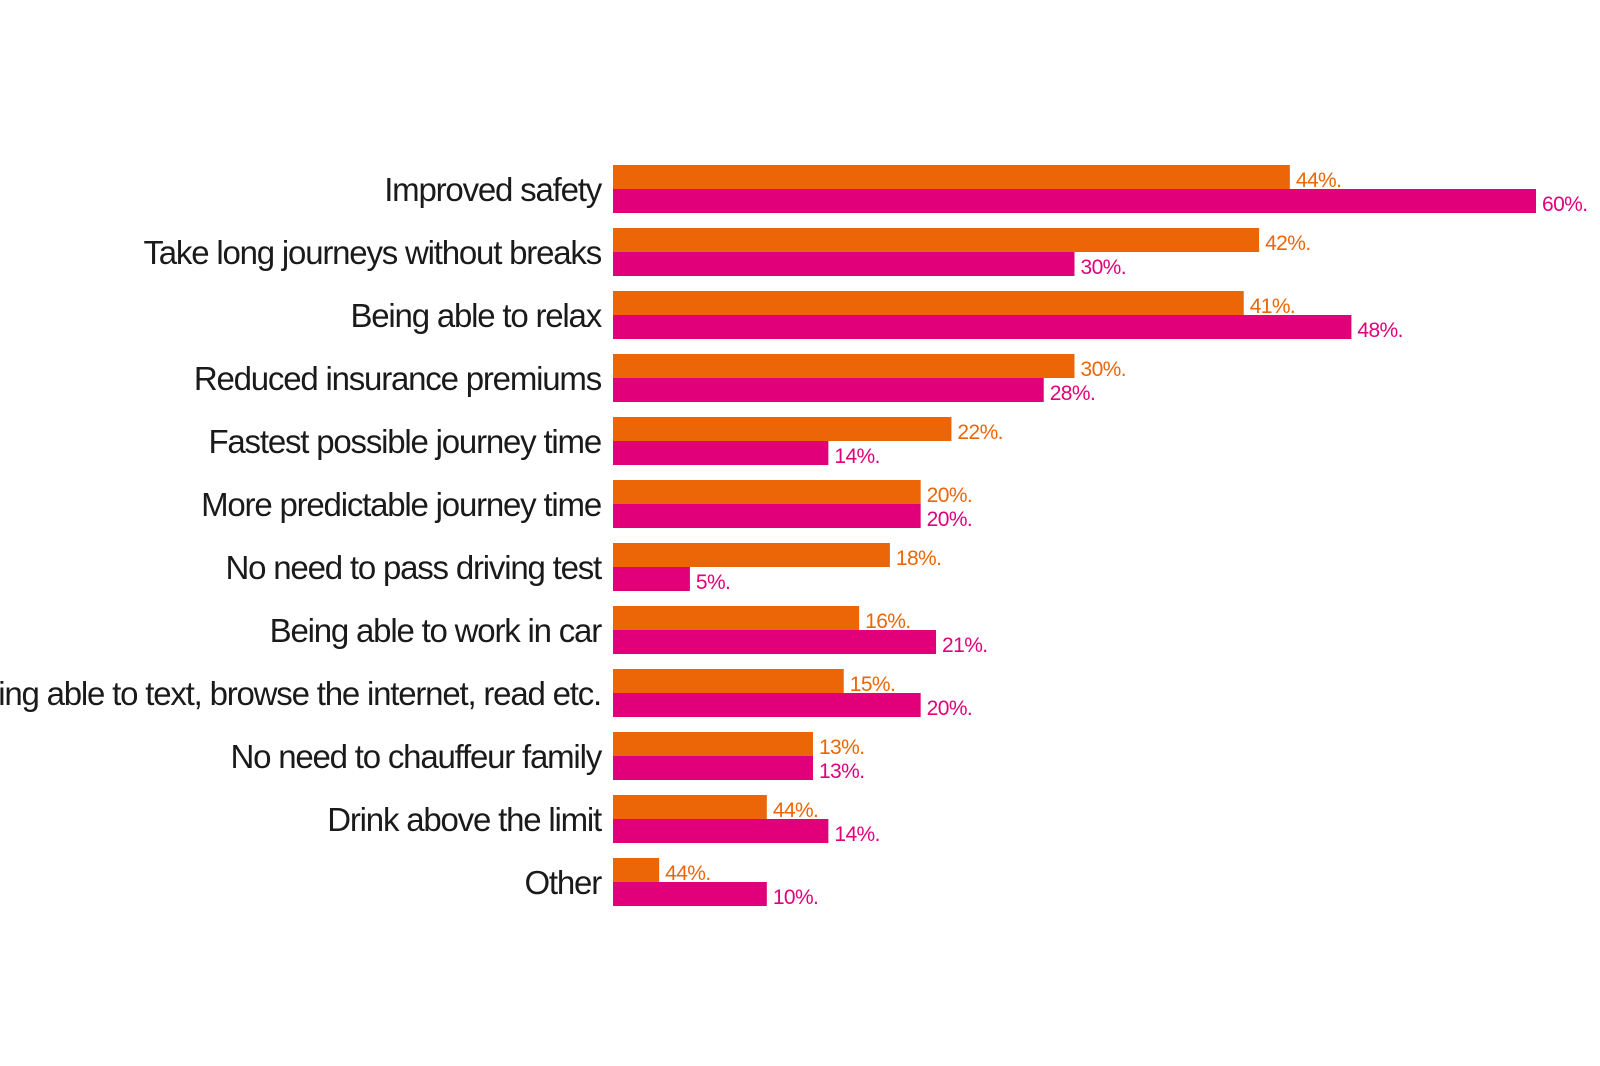 This screenshot has height=1066, width=1600. I want to click on value-label-series-1: 16%., so click(887, 621).